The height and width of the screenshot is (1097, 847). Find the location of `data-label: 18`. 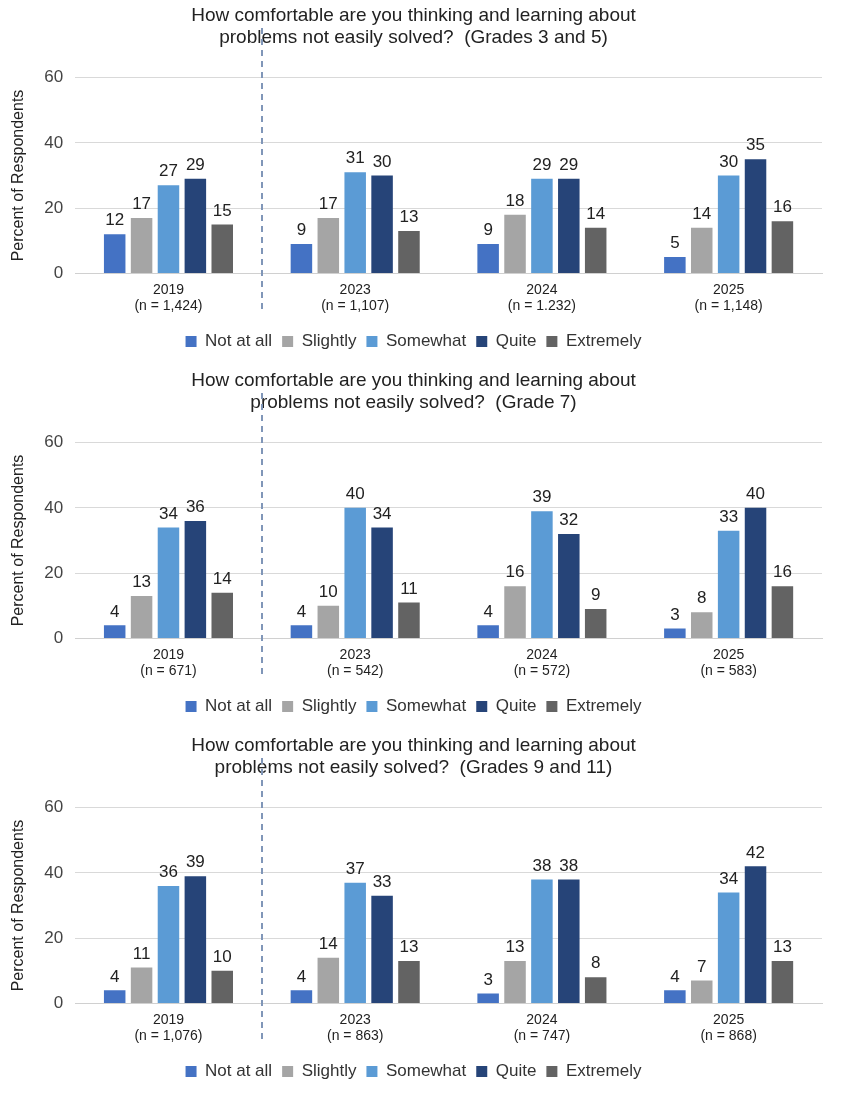

data-label: 18 is located at coordinates (515, 200).